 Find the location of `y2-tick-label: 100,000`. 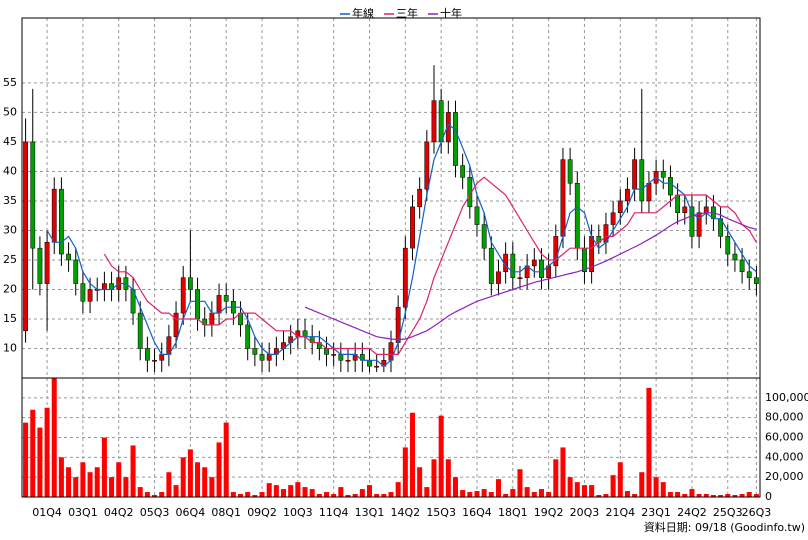

y2-tick-label: 100,000 is located at coordinates (786, 397).